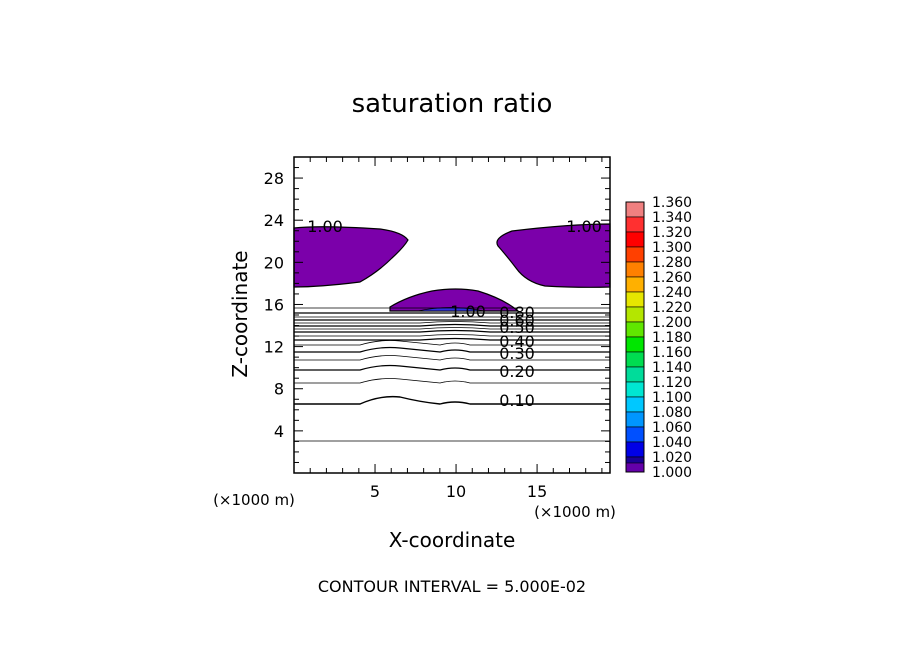 This screenshot has height=654, width=904. I want to click on y-axis-label: Z-coordinate, so click(240, 313).